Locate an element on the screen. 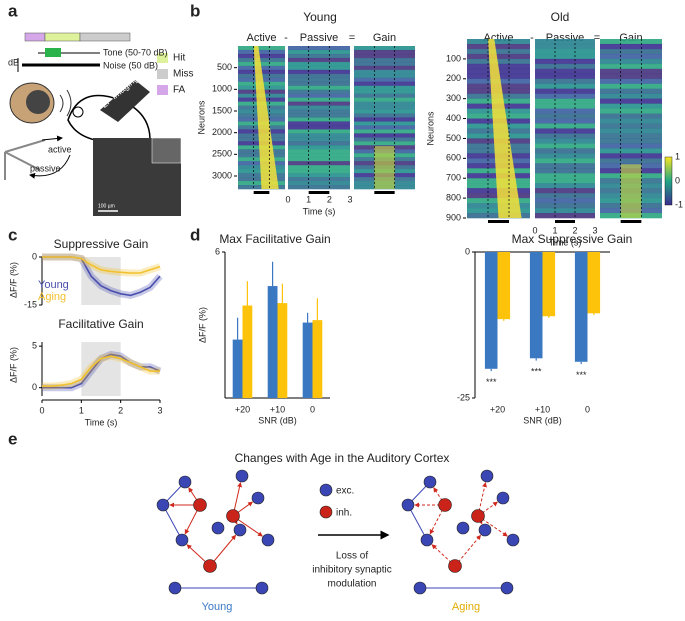  y-tick-label: 600 is located at coordinates (453, 158).